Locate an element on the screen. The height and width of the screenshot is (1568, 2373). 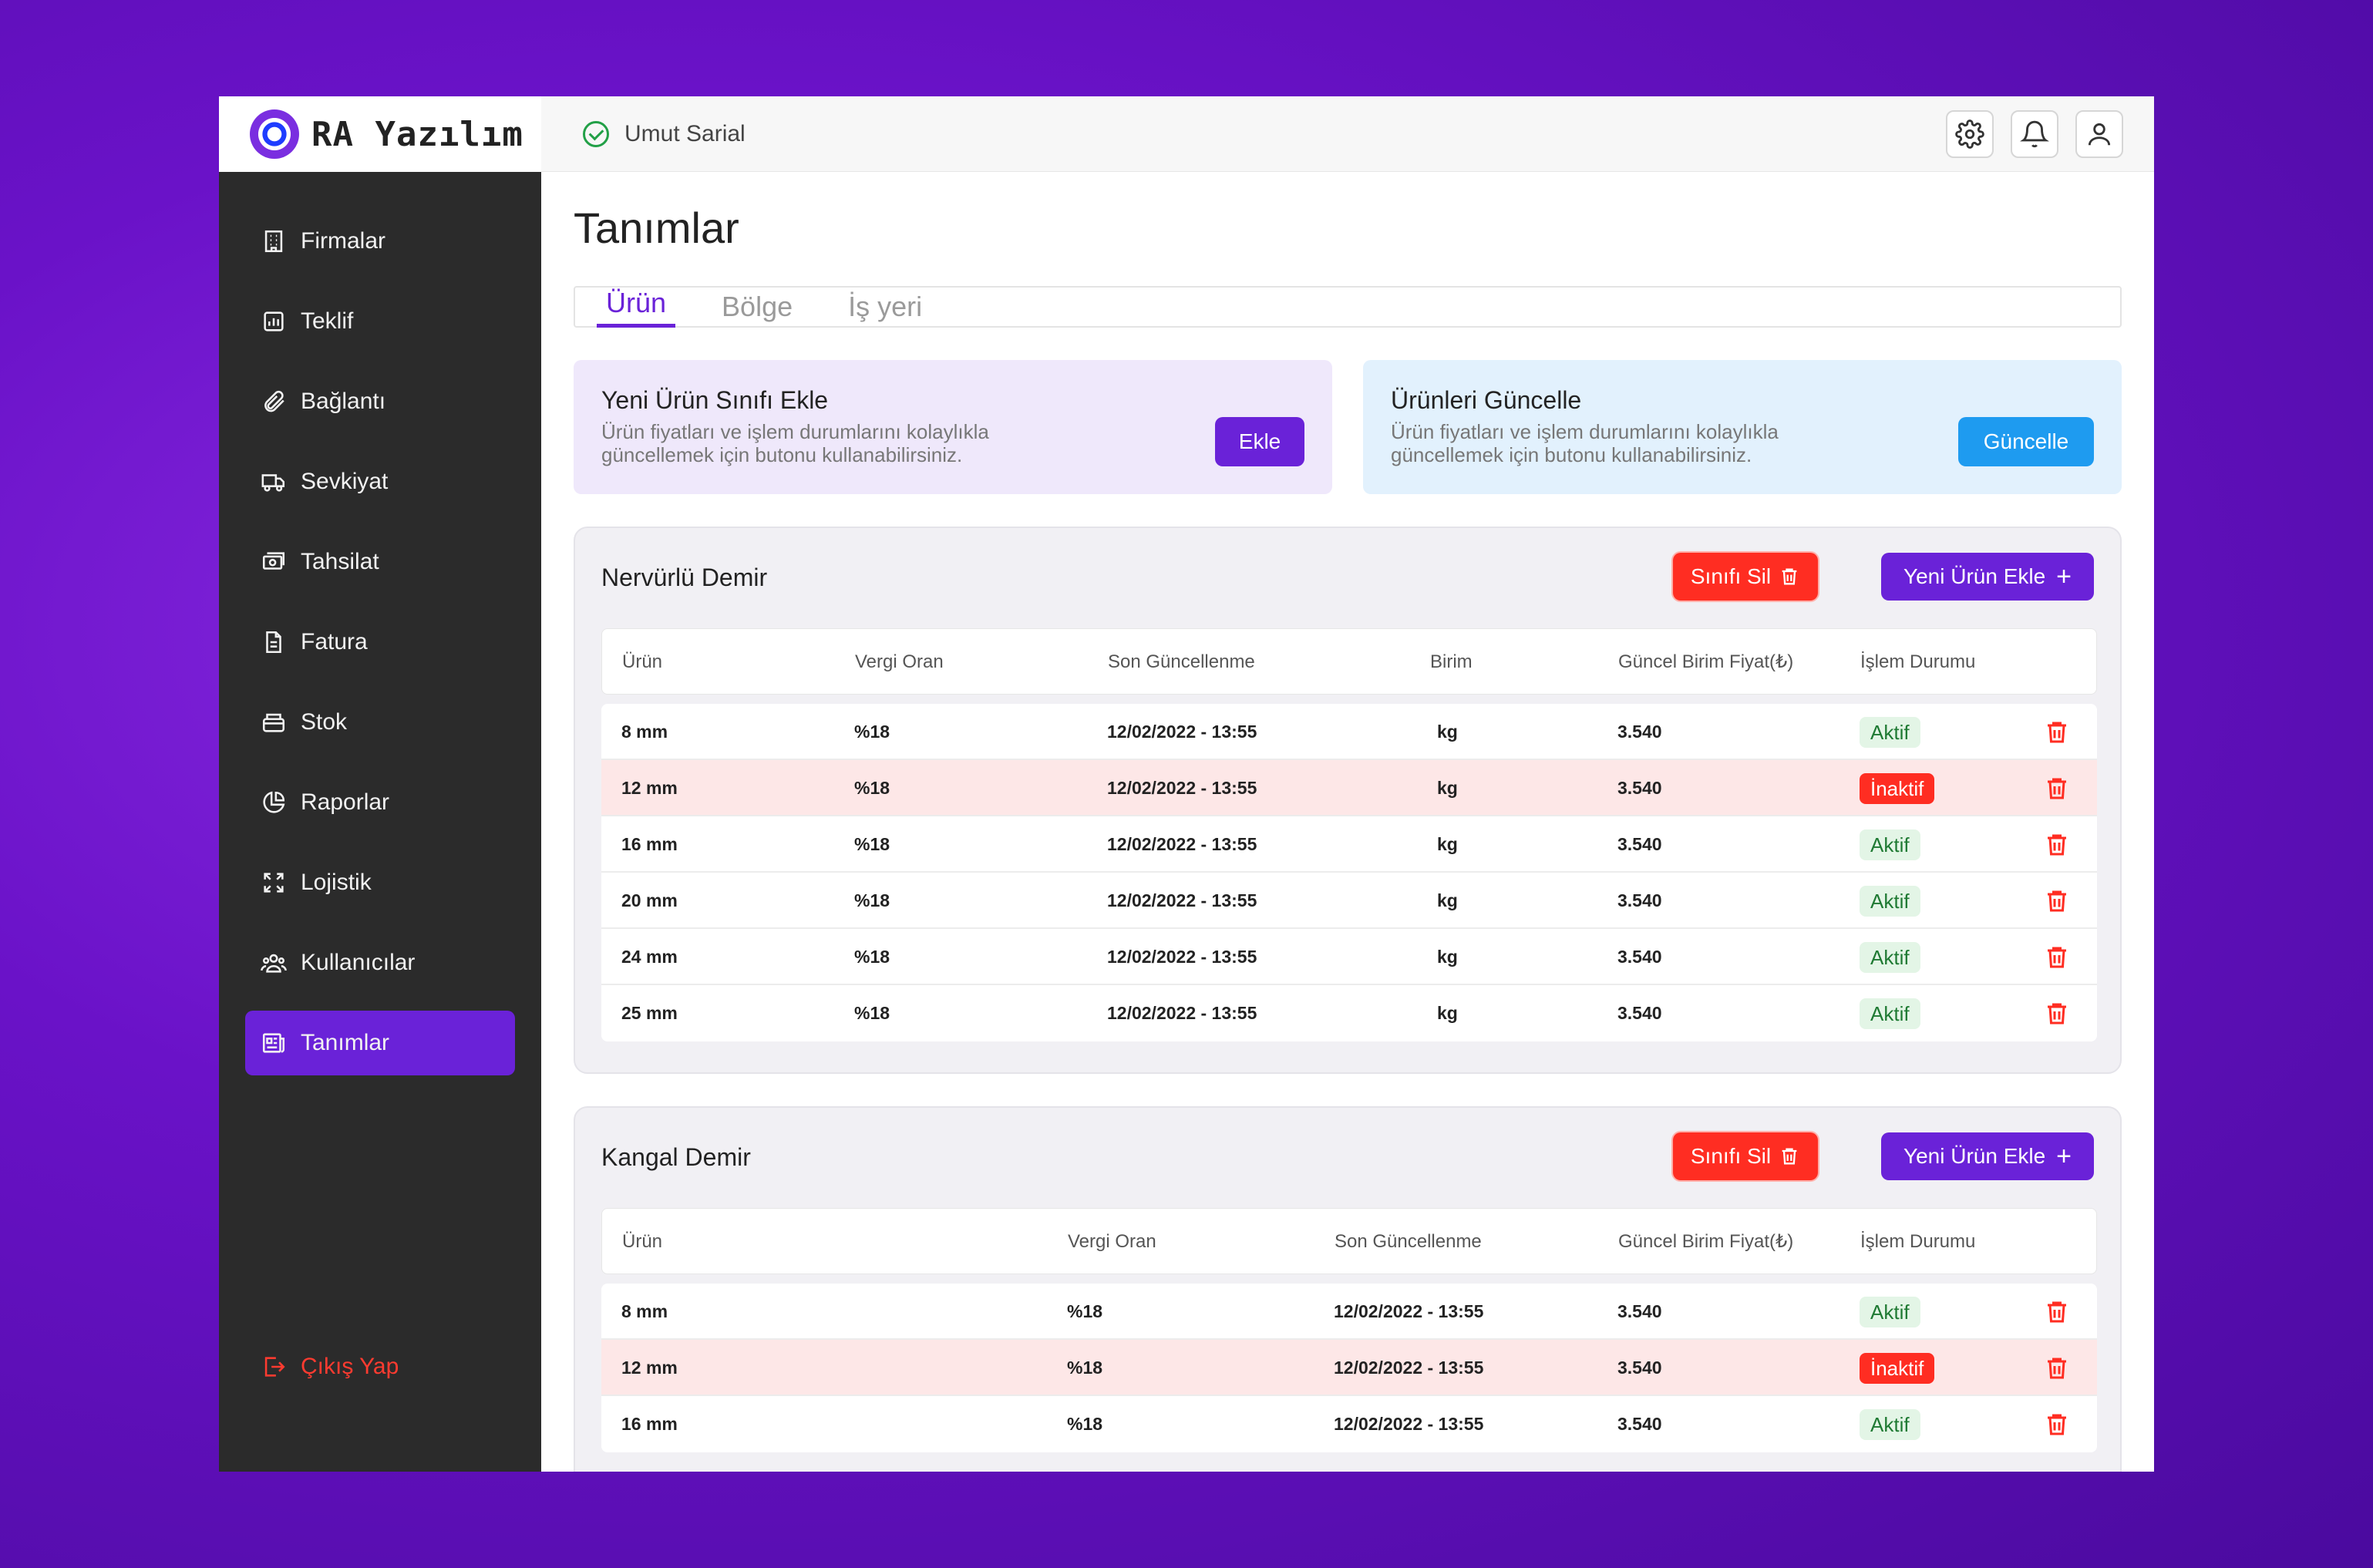
sidebar-item-label: Tanımlar is located at coordinates (345, 1042).